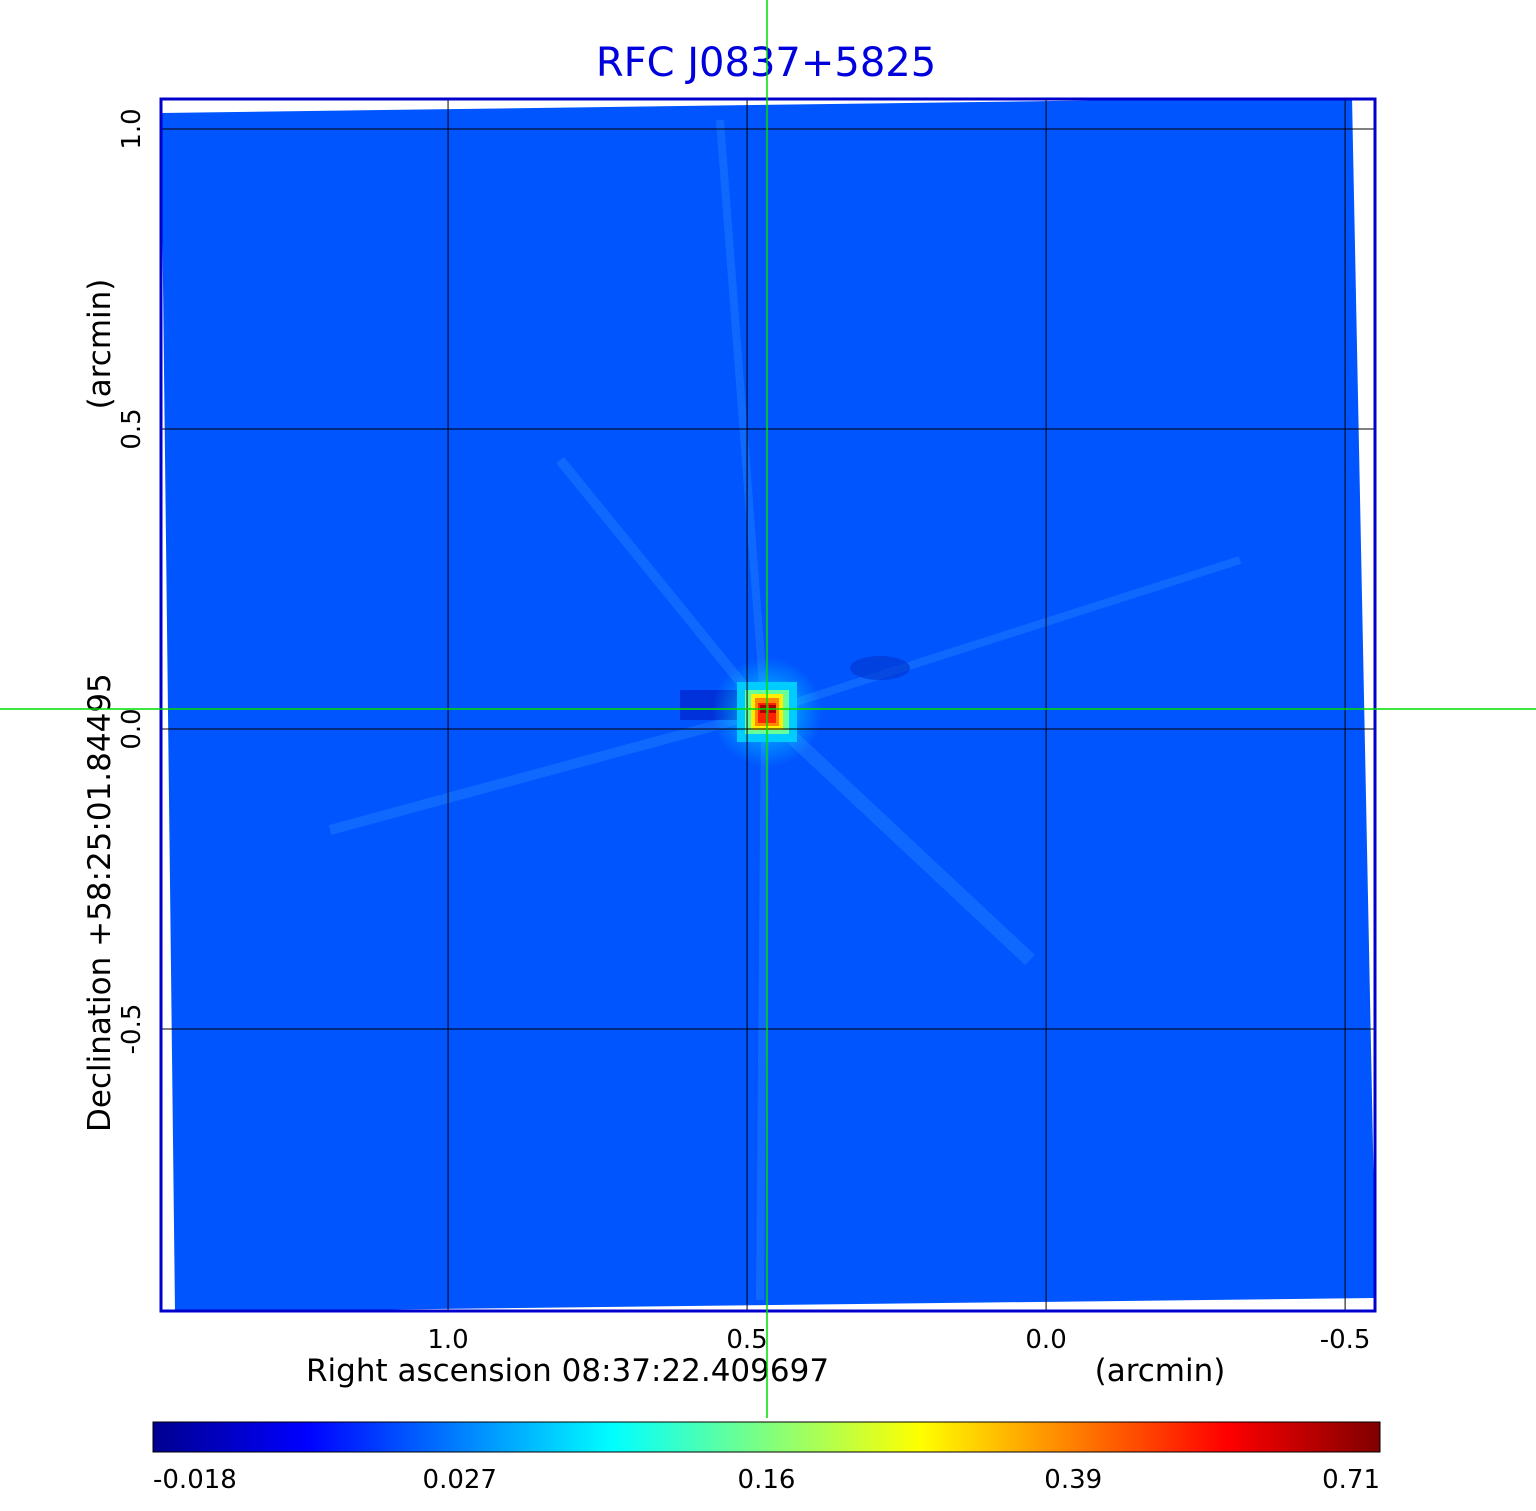 Image resolution: width=1536 pixels, height=1511 pixels. What do you see at coordinates (1045, 1340) in the screenshot?
I see `x-tick-label: 0.0` at bounding box center [1045, 1340].